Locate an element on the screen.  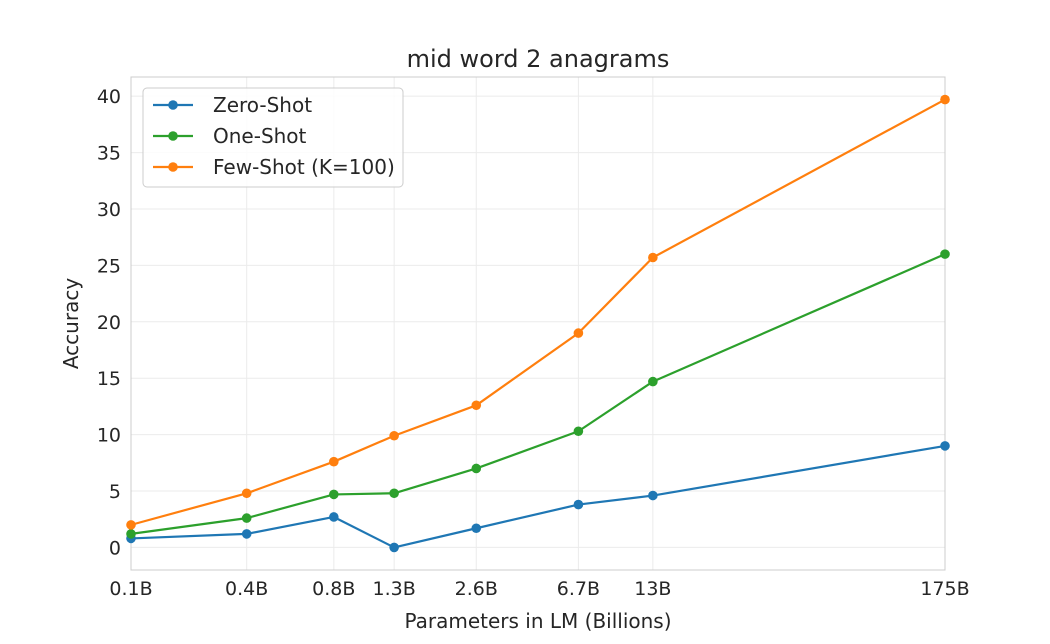
chart-title: mid word 2 anagrams is located at coordinates (538, 59).